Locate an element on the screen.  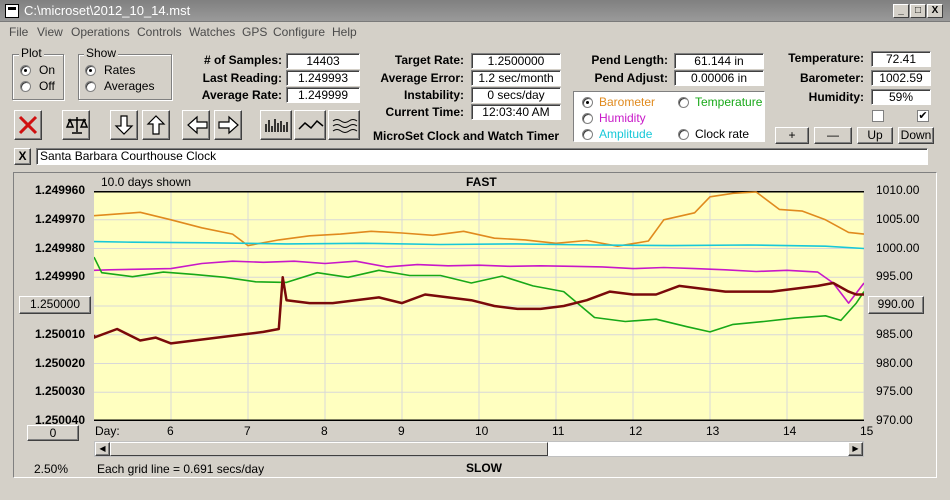
bars-view-button is located at coordinates (276, 125).